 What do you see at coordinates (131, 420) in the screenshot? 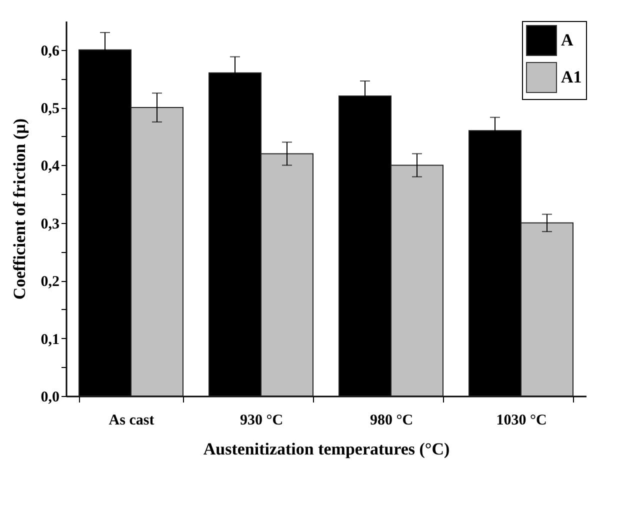
I see `x-tick-label: As cast` at bounding box center [131, 420].